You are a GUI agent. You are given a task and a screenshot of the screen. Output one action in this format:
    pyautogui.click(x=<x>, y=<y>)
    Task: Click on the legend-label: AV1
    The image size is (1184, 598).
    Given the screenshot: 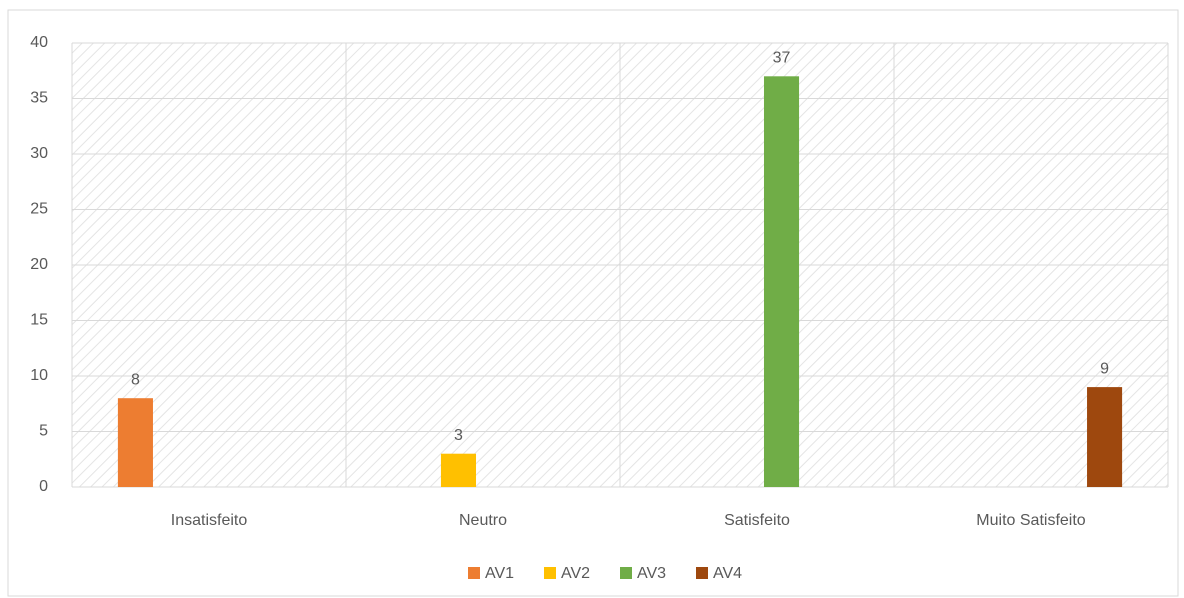 What is the action you would take?
    pyautogui.click(x=499, y=573)
    